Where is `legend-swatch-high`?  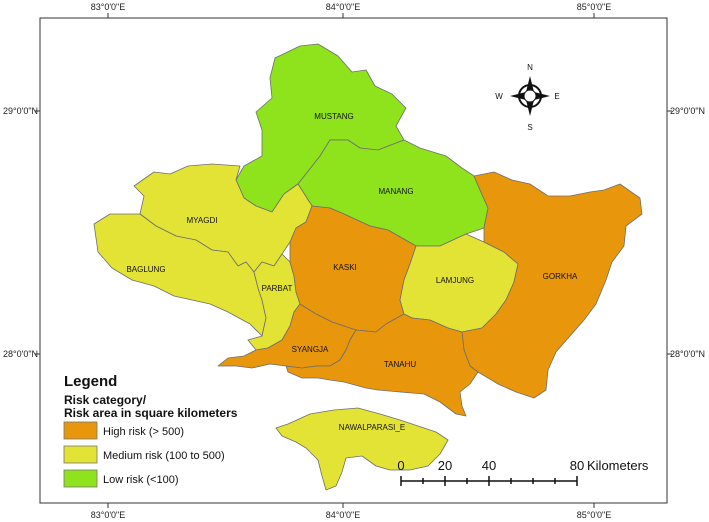
legend-swatch-high is located at coordinates (80, 430).